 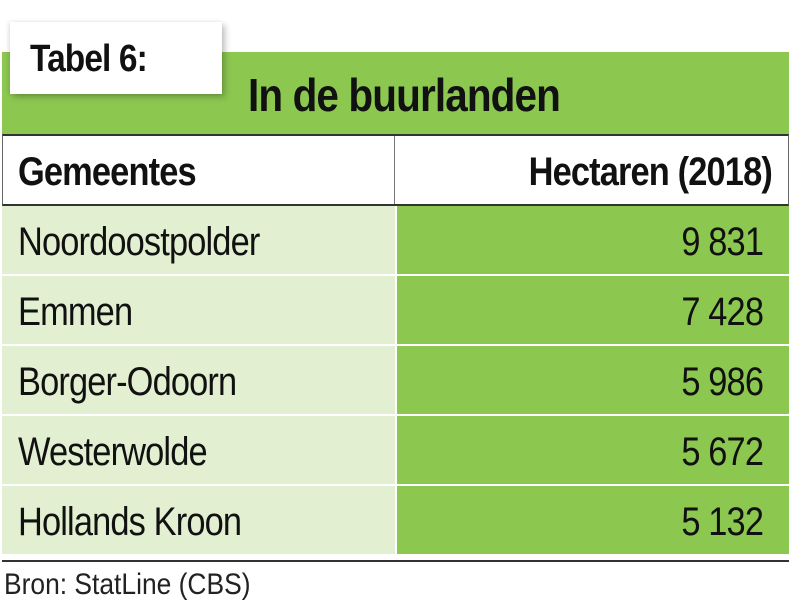 I want to click on table-row: Westerwolde 5 672, so click(x=395, y=451).